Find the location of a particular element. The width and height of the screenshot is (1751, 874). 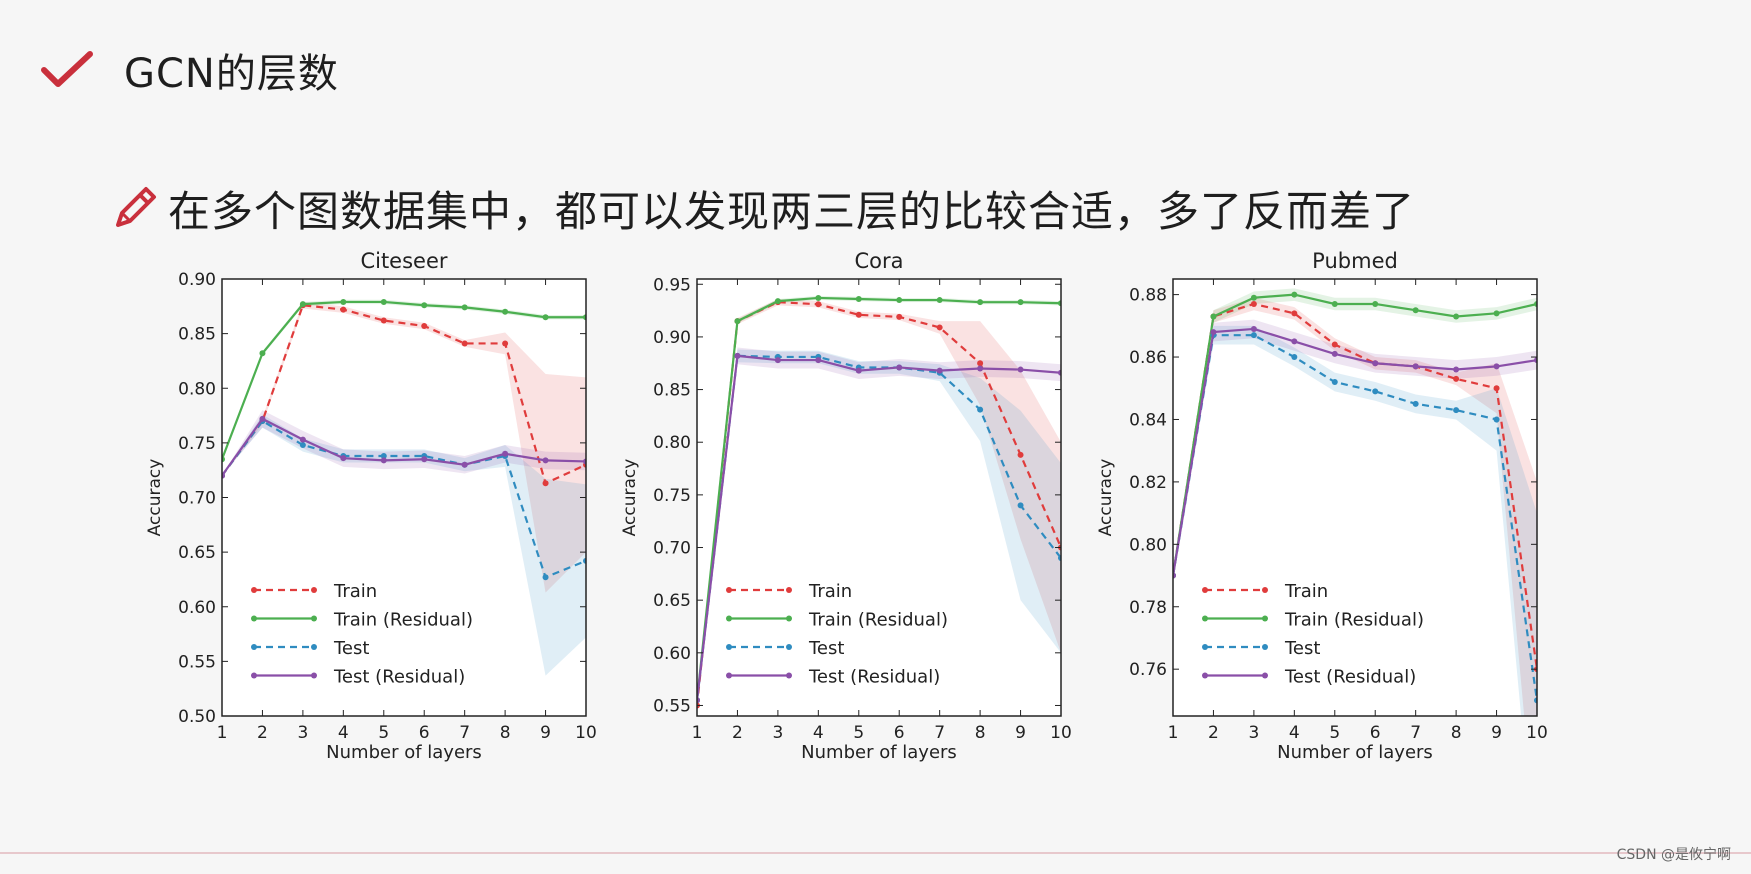

watermark: CSDN @是攸宁啊 is located at coordinates (1673, 855).